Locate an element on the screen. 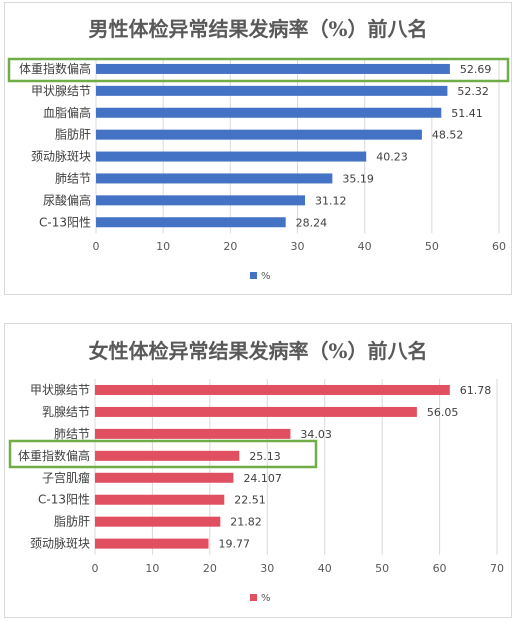 The height and width of the screenshot is (621, 518). value-label: 31.12 is located at coordinates (331, 200).